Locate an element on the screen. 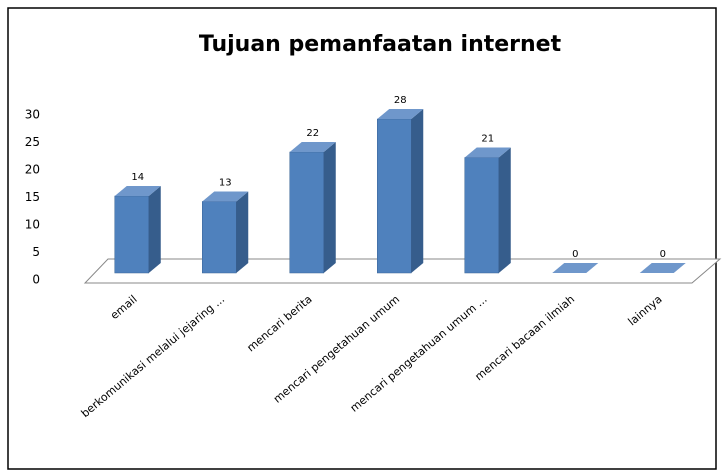 Image resolution: width=725 pixels, height=471 pixels. y-tick-label: 20 is located at coordinates (32, 170).